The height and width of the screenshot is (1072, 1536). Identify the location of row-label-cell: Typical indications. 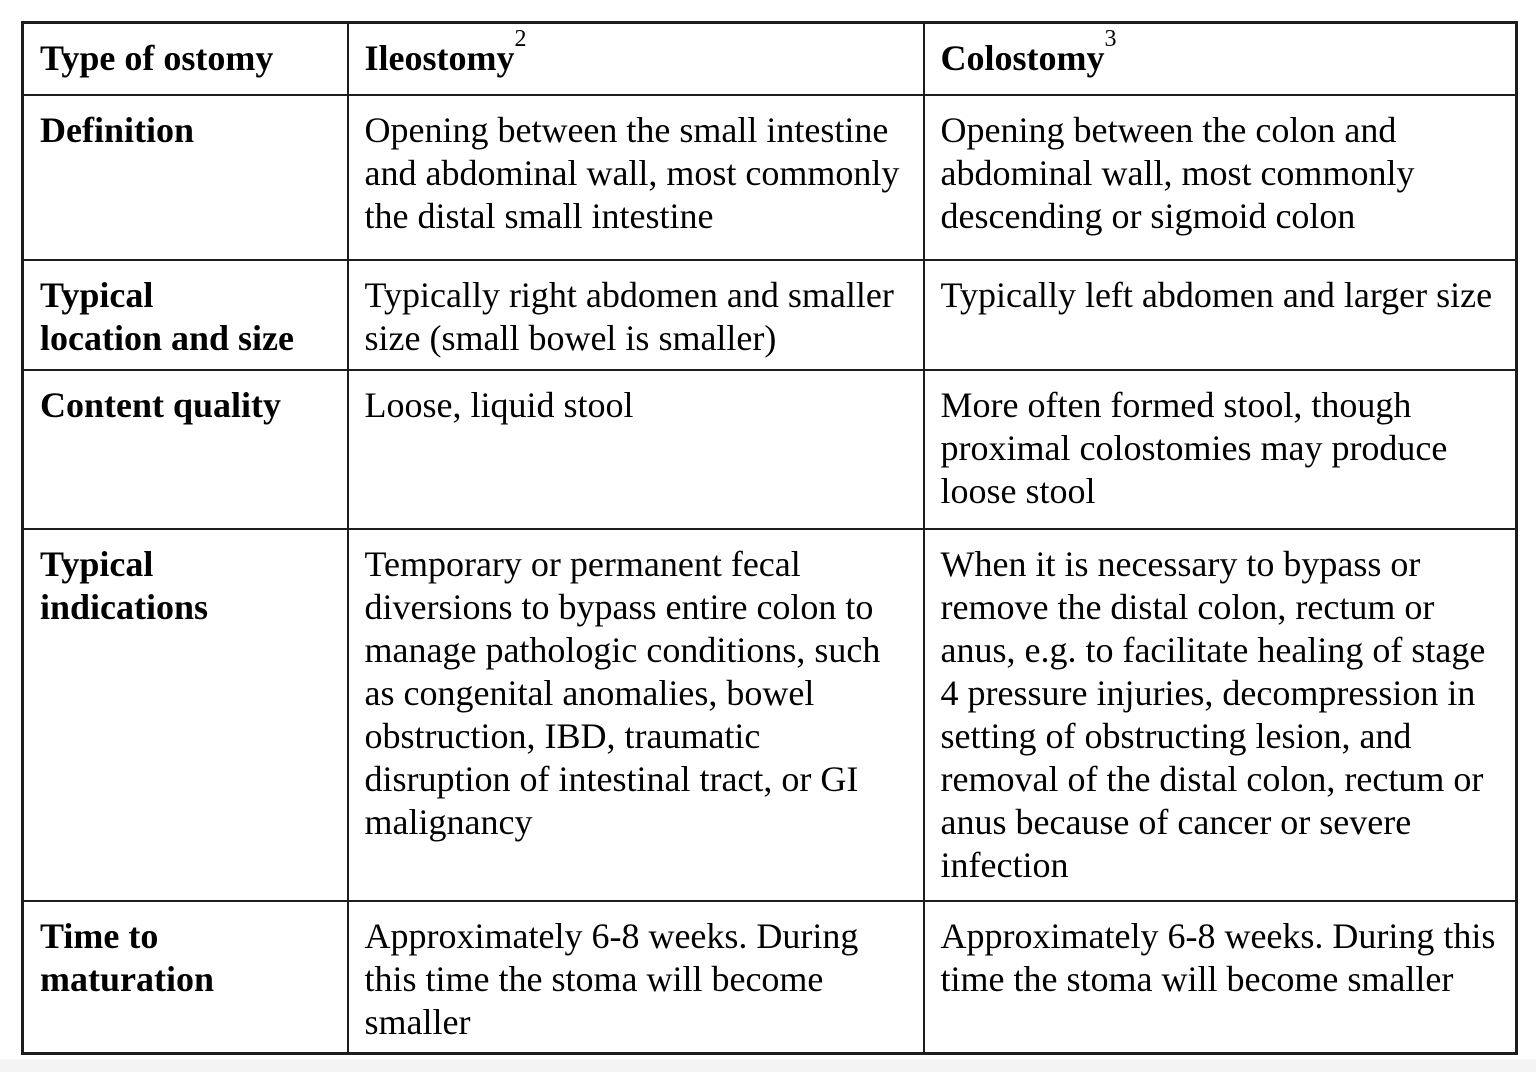
(185, 714).